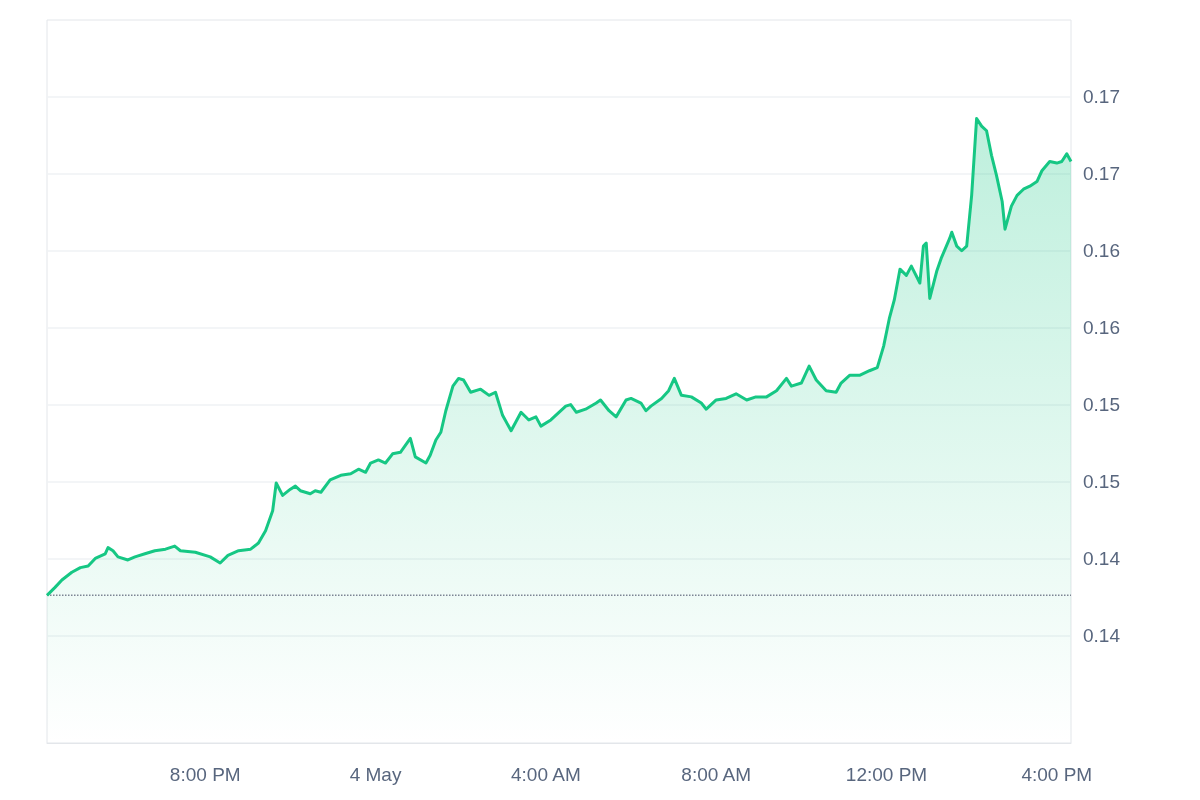  I want to click on x-tick-label: 8:00 AM, so click(716, 774).